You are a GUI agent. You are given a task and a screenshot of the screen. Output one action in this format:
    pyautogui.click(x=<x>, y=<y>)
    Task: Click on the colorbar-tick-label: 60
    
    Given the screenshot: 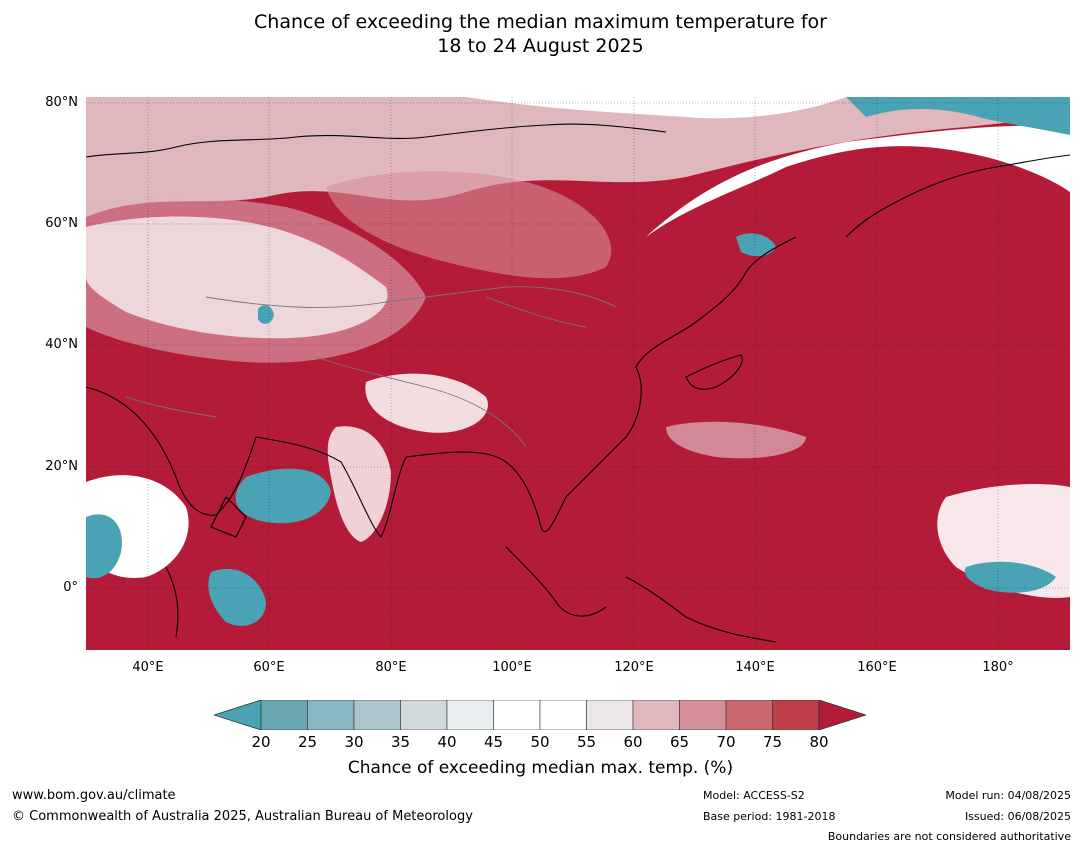 What is the action you would take?
    pyautogui.click(x=633, y=742)
    